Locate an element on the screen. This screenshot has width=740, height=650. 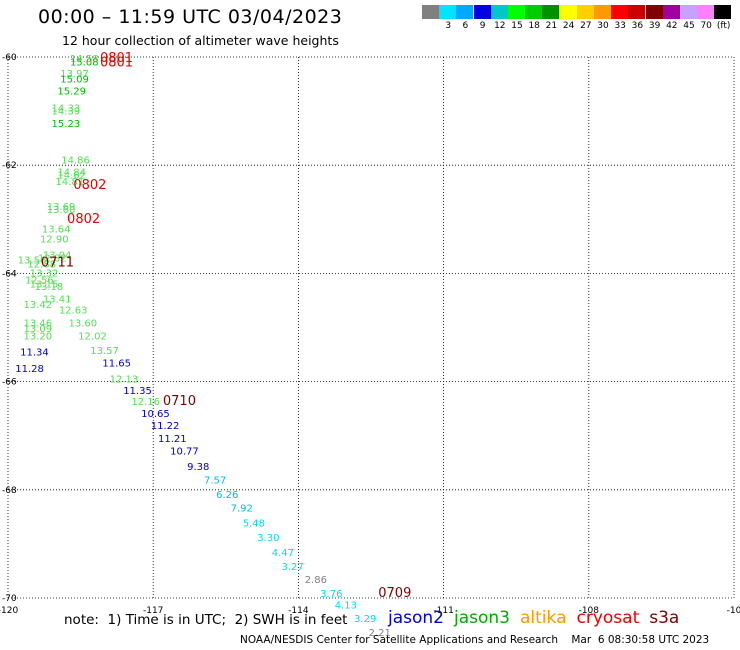
wave-height-label: 14.33 is located at coordinates (66, 109).